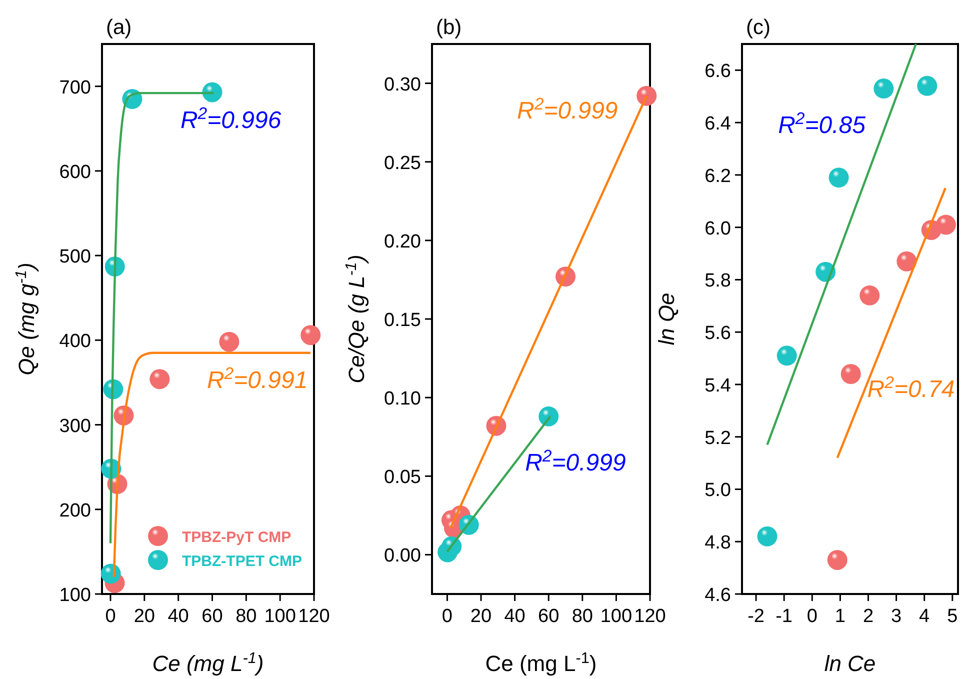  Describe the element at coordinates (242, 561) in the screenshot. I see `legend-label: TPBZ-TPET CMP` at that location.